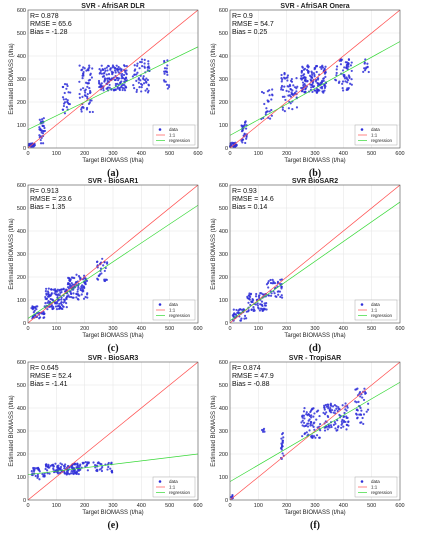  What do you see at coordinates (374, 135) in the screenshot?
I see `legend-identity-label: 1:1` at bounding box center [374, 135].